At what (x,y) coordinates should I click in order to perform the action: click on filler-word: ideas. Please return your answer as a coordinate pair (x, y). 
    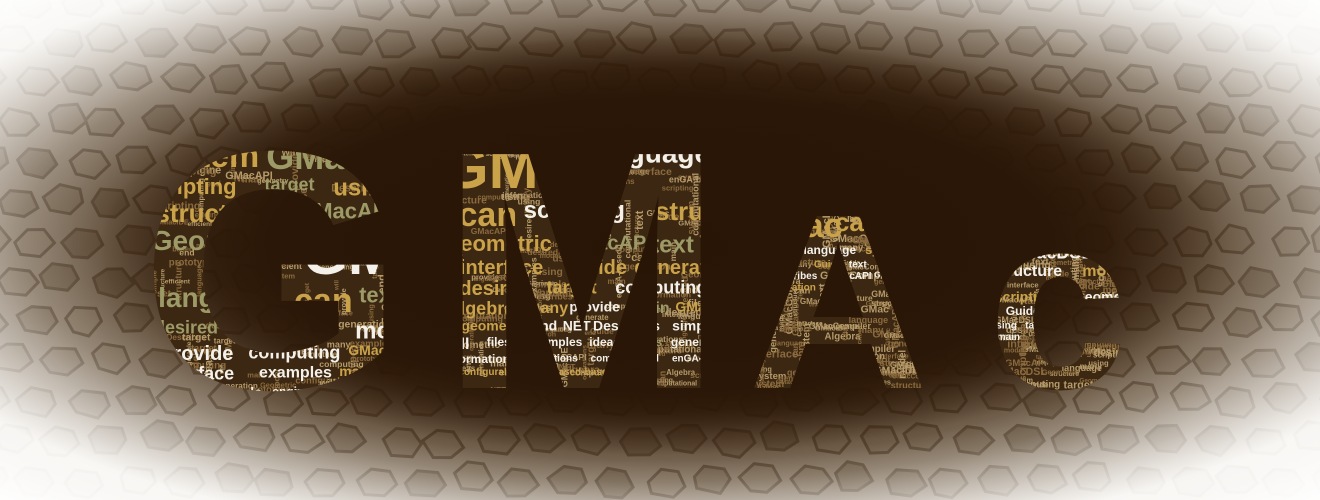
    Looking at the image, I should click on (339, 113).